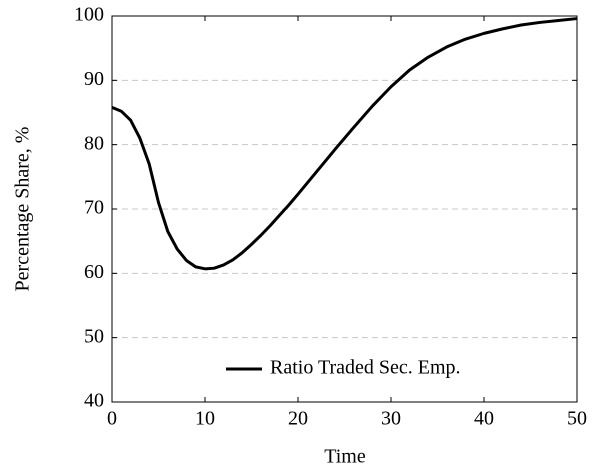  Describe the element at coordinates (365, 368) in the screenshot. I see `legend-label: Ratio Traded Sec. Emp.` at that location.